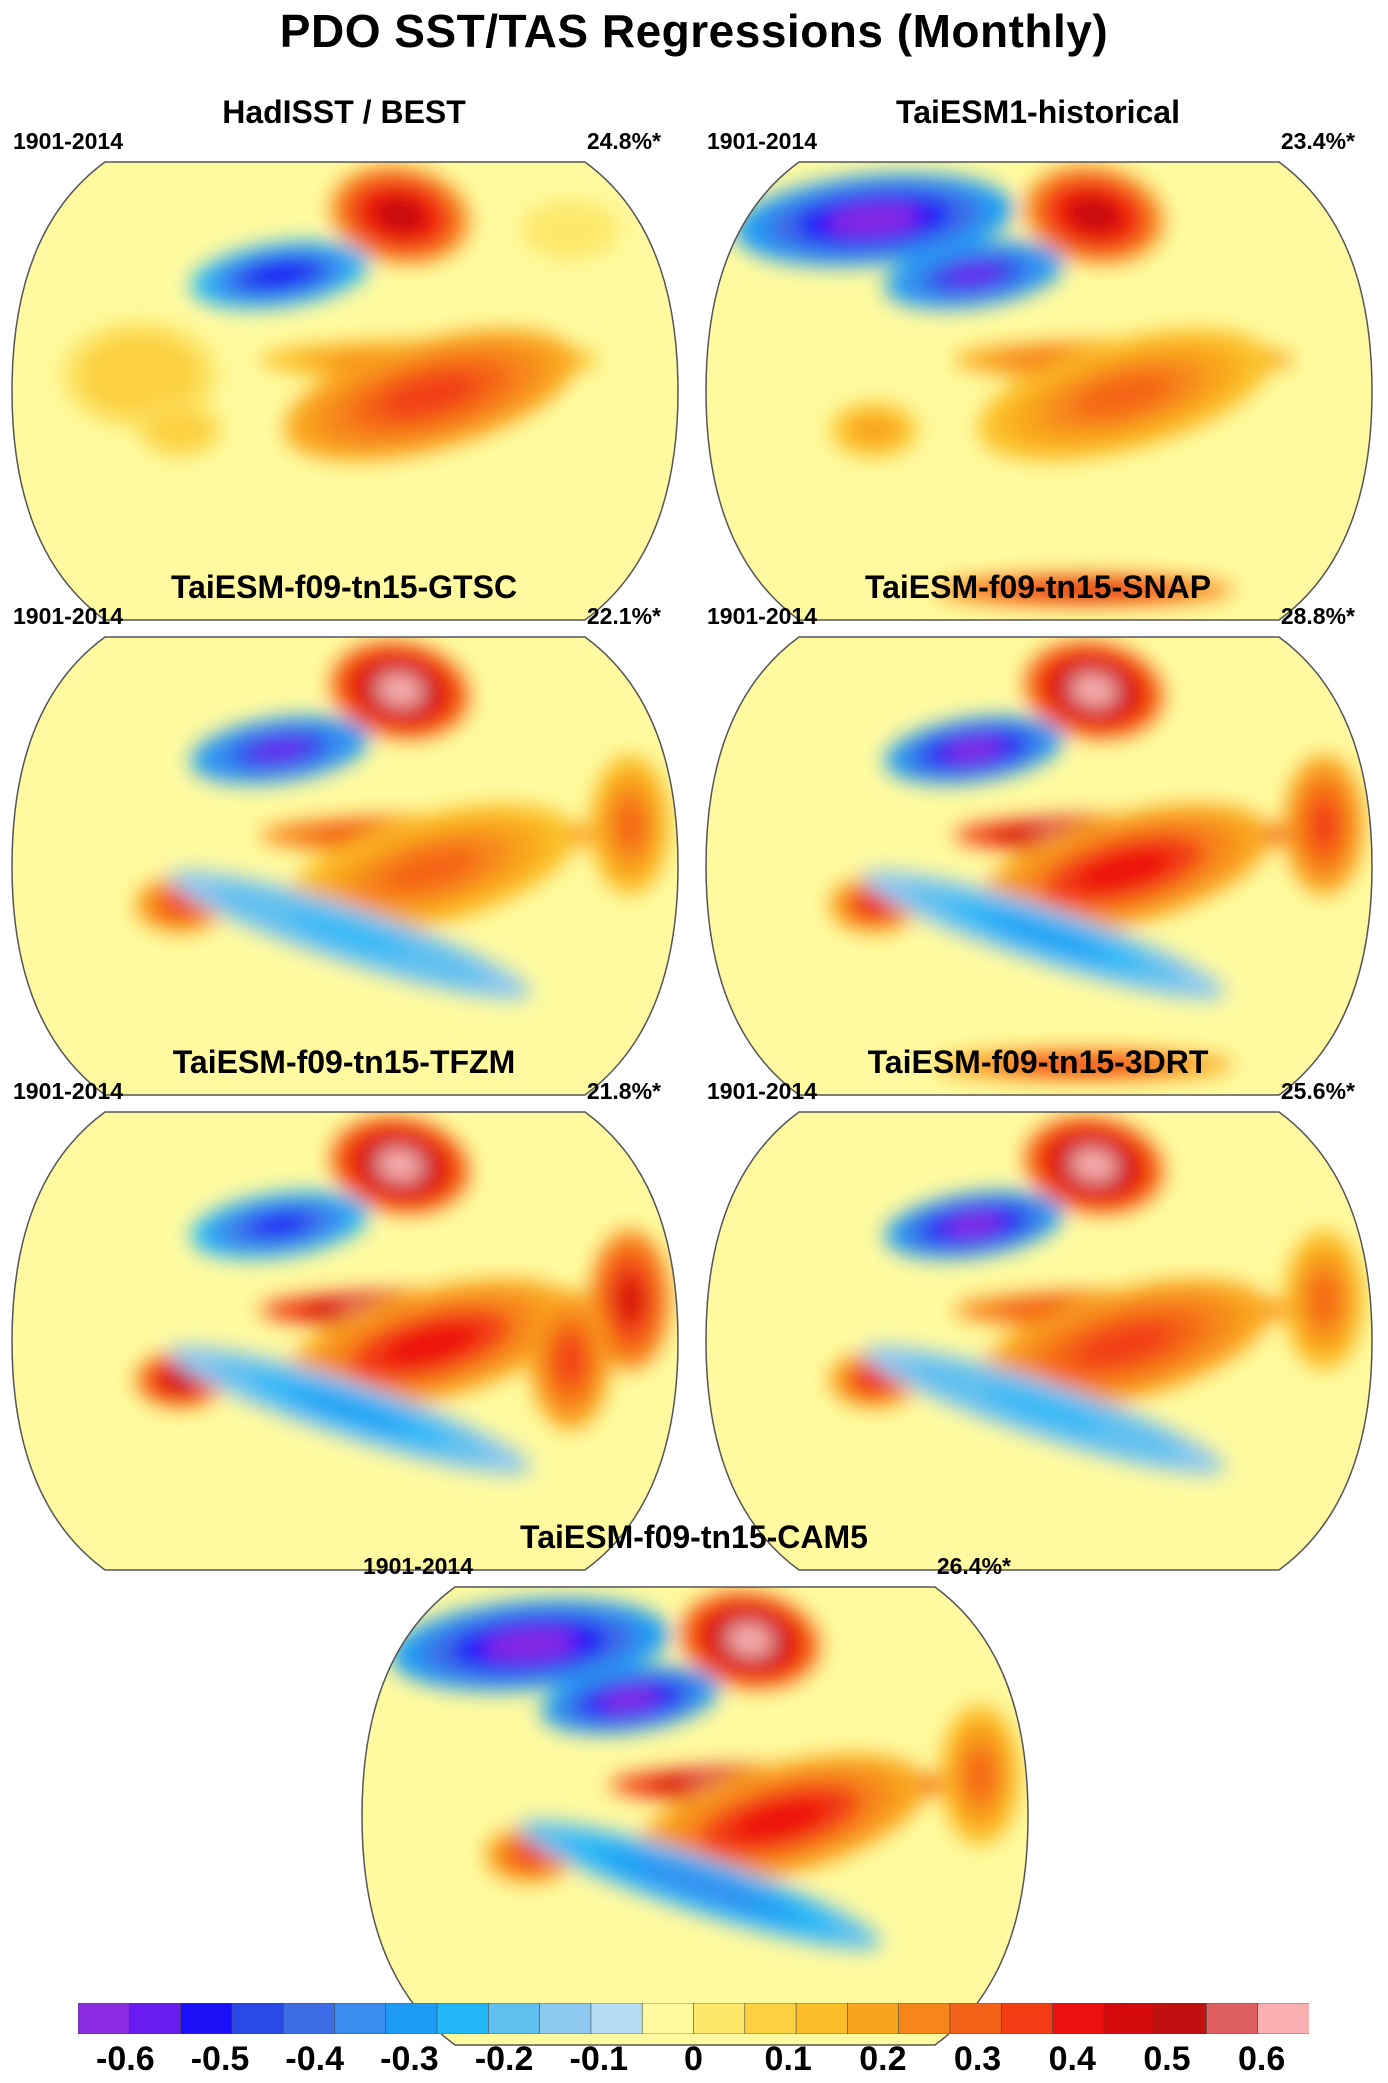 This screenshot has width=1388, height=2083. Describe the element at coordinates (623, 616) in the screenshot. I see `variance-label: 22.1%*` at that location.